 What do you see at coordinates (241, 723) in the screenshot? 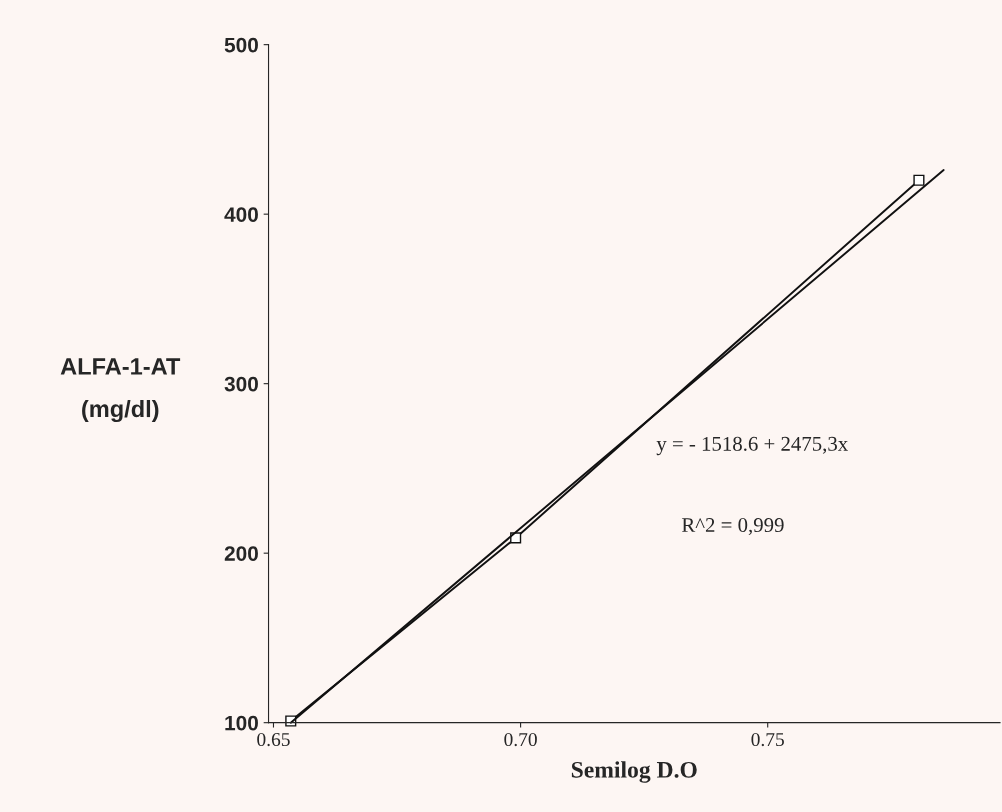
I see `y-tick-label: 100` at bounding box center [241, 723].